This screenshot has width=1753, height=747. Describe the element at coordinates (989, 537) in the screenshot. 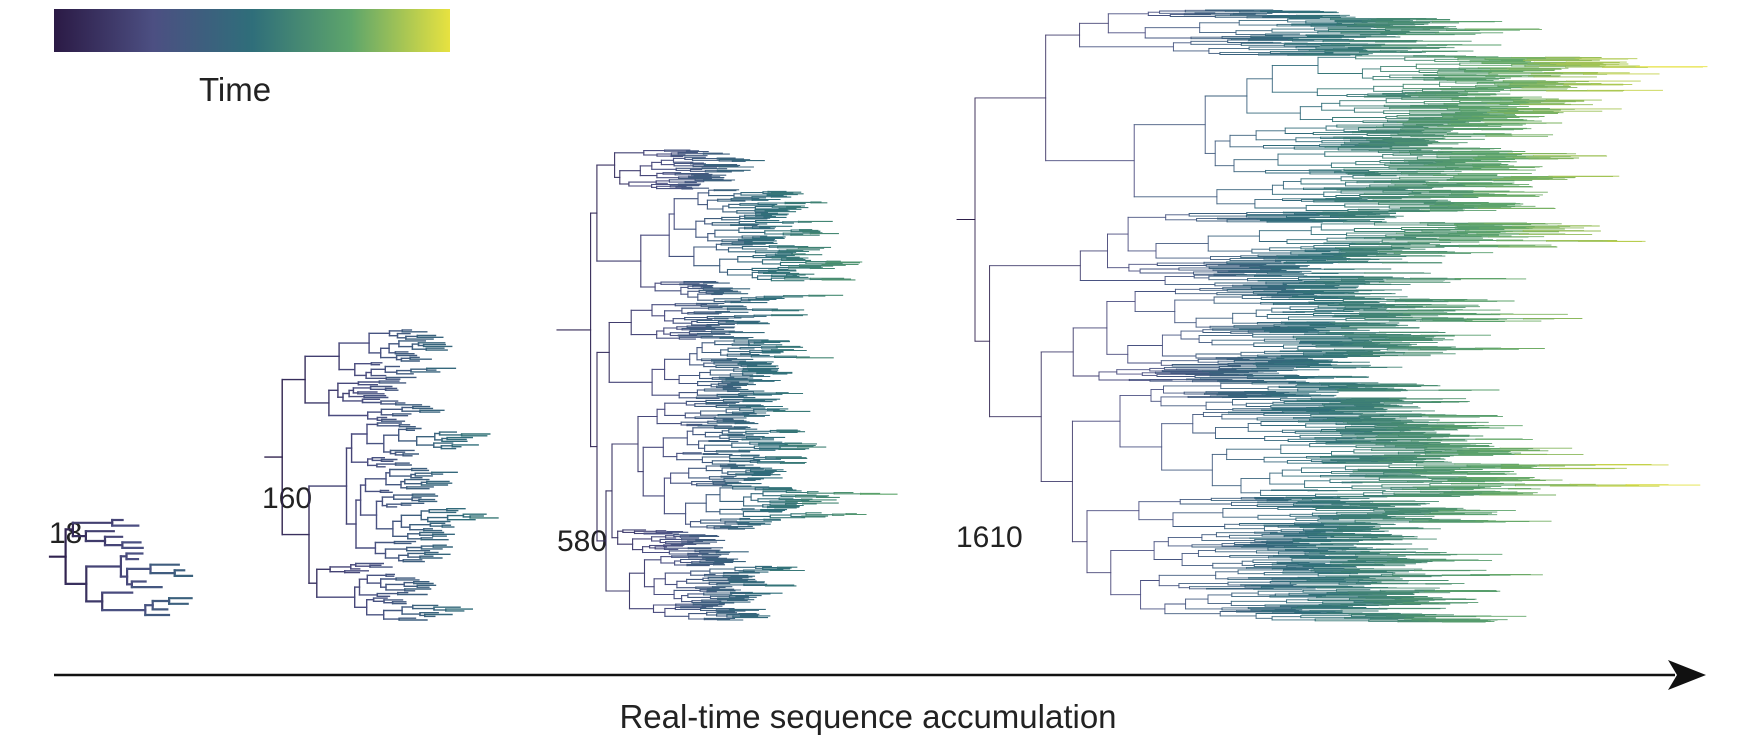

I see `tree-label-1610: 1610` at that location.